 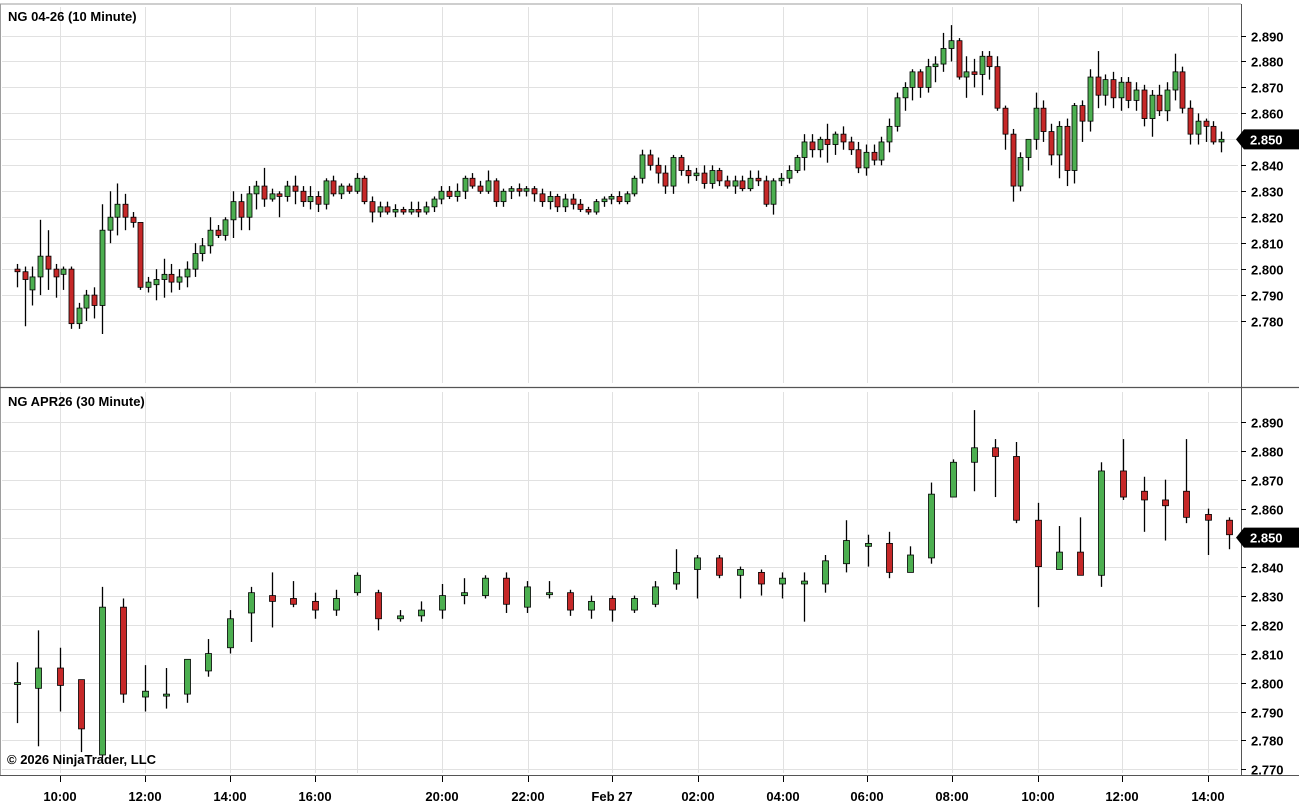 I want to click on last-price-tag, so click(x=1267, y=537).